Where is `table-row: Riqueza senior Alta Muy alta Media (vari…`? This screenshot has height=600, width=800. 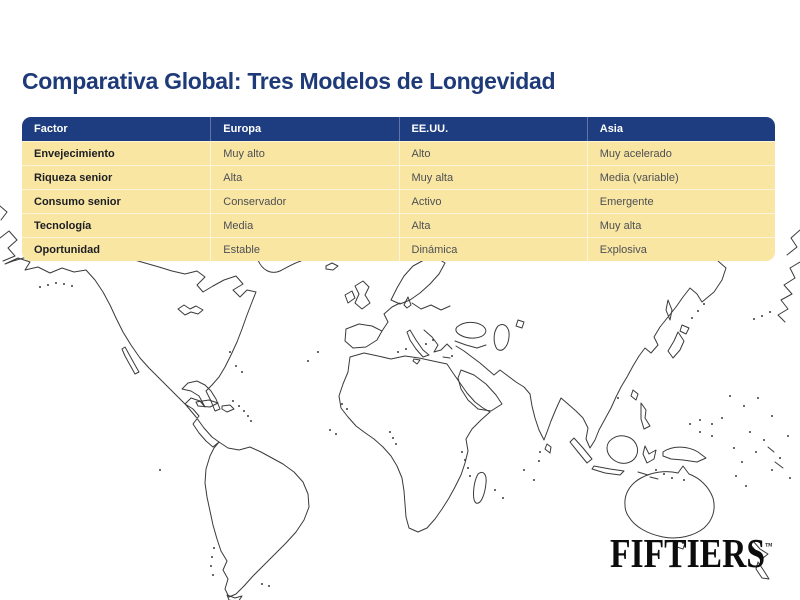
table-row: Riqueza senior Alta Muy alta Media (vari… is located at coordinates (398, 177).